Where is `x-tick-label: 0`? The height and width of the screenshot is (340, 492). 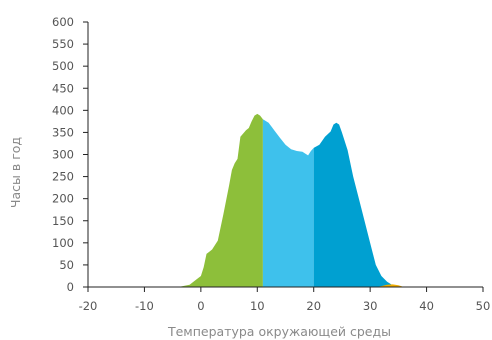
x-tick-label: 0 is located at coordinates (200, 306).